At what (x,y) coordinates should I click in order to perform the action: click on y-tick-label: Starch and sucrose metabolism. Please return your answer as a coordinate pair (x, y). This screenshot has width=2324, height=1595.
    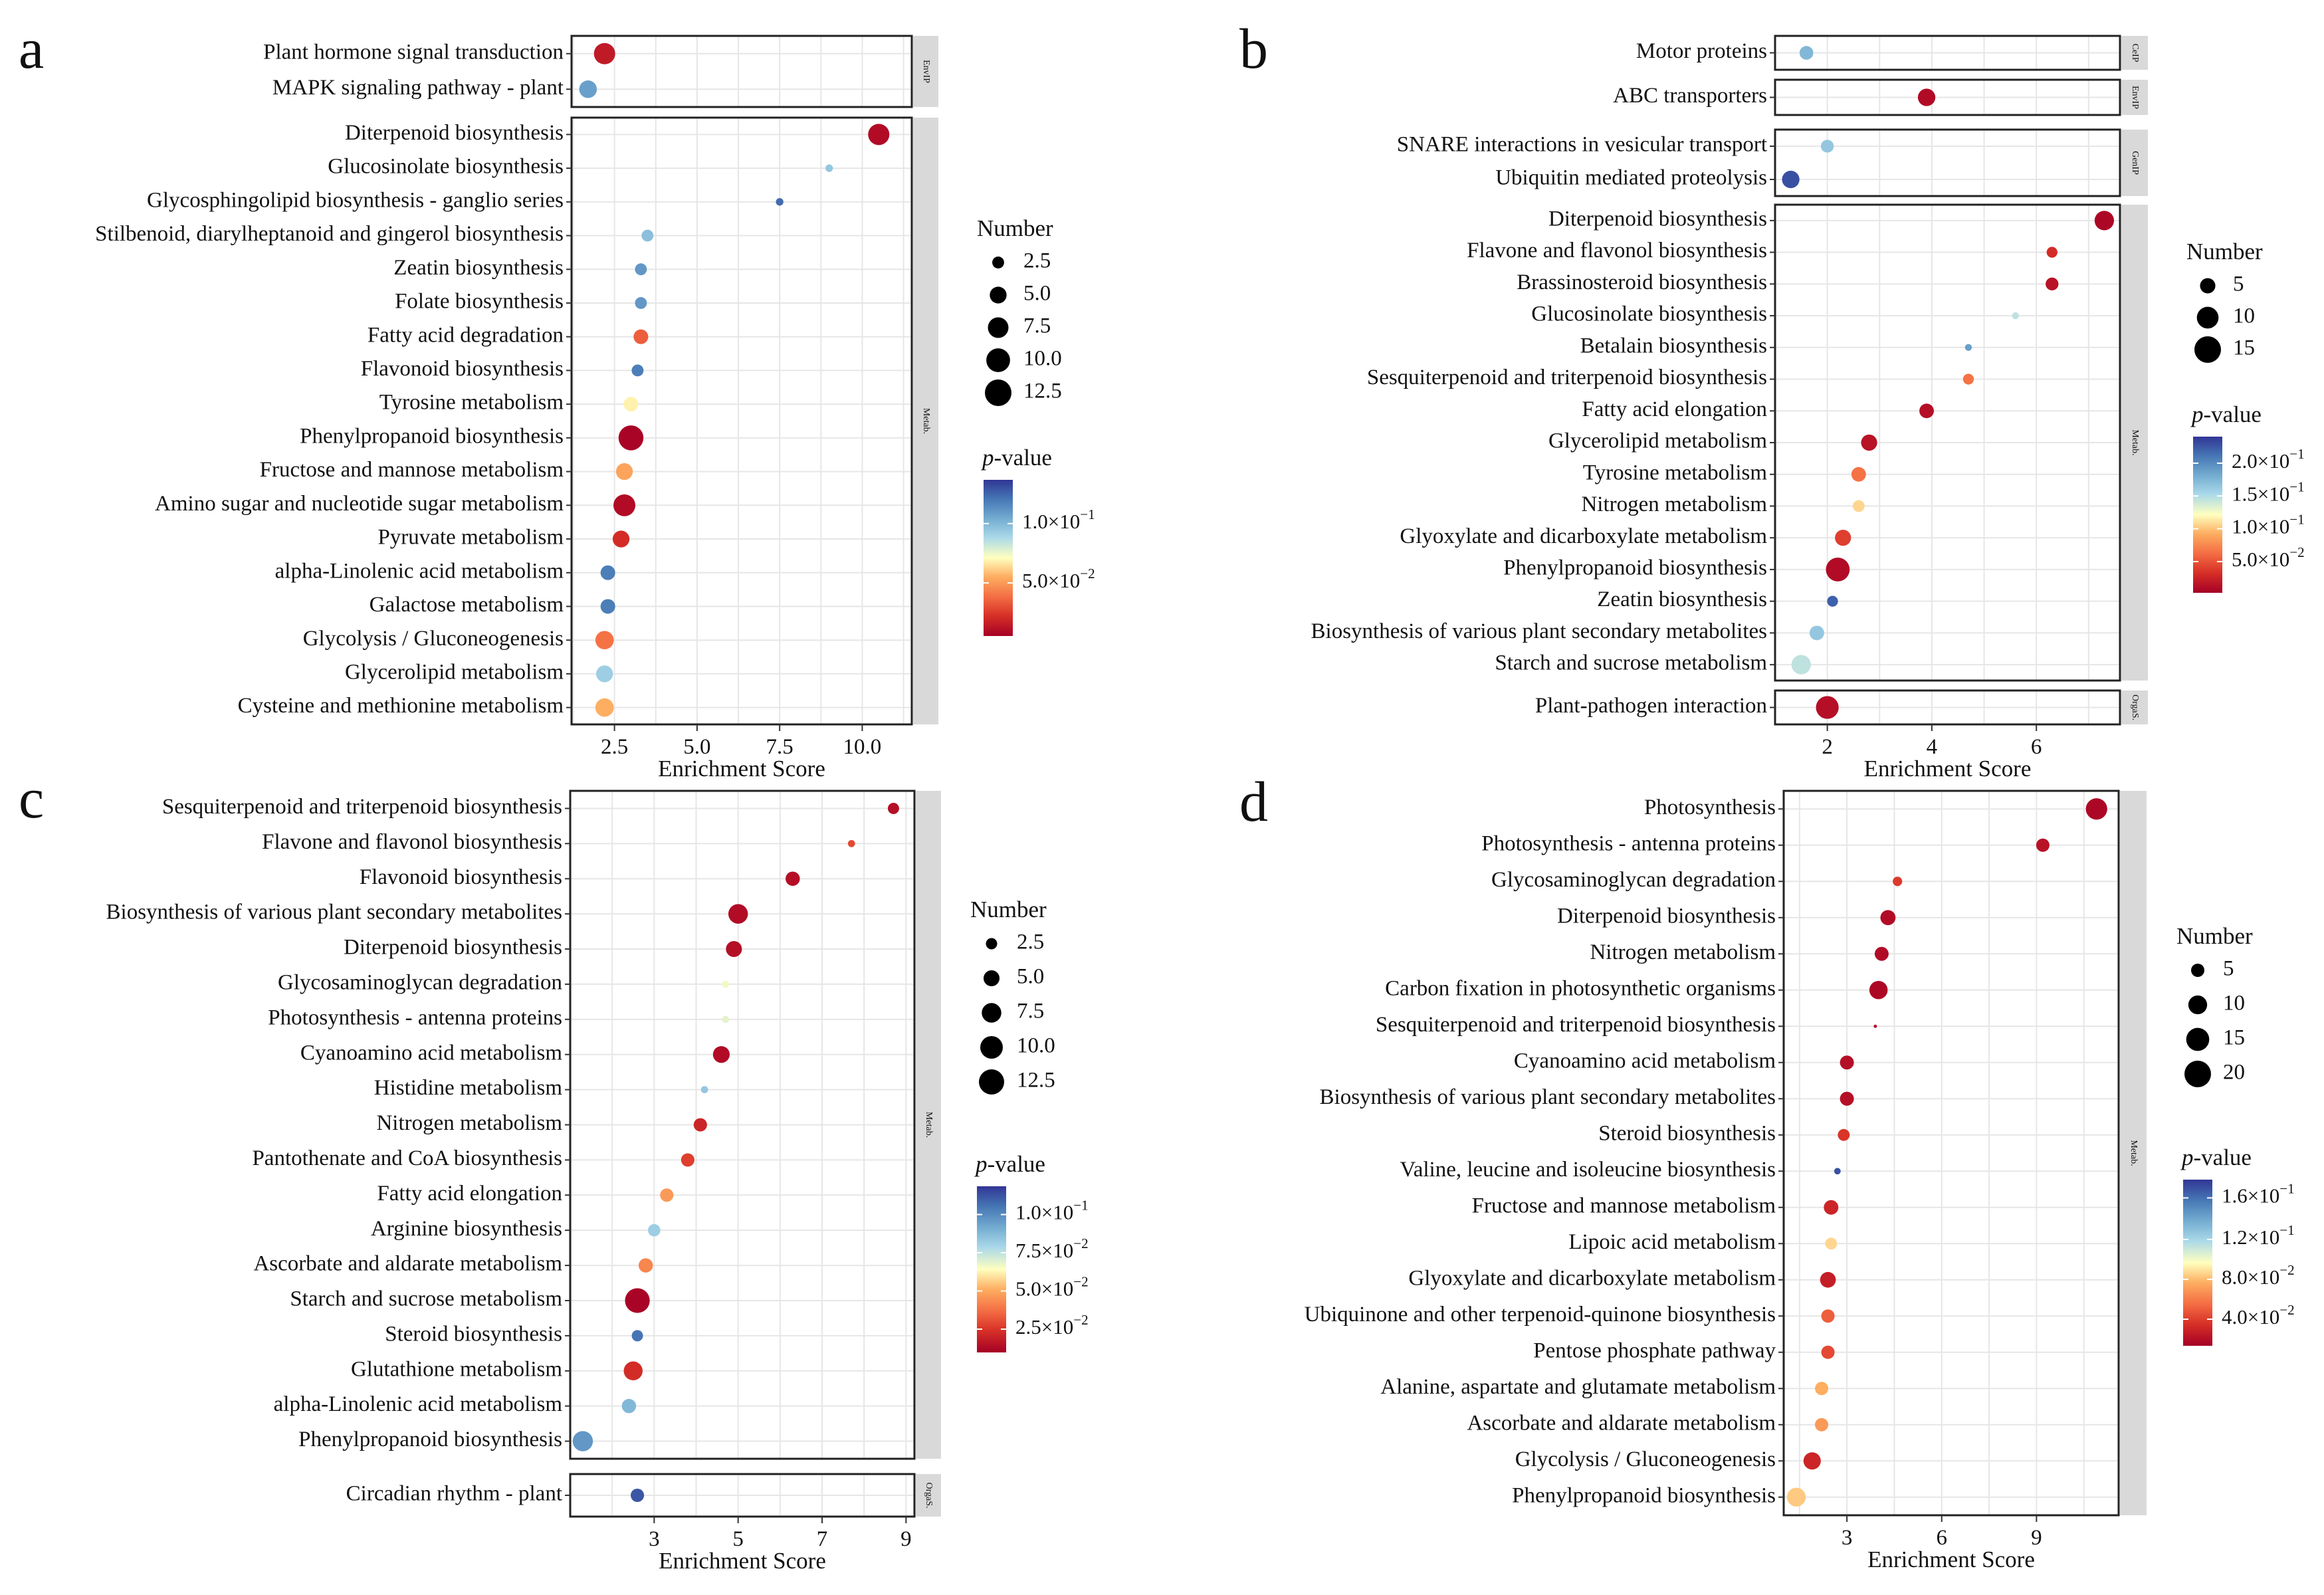
    Looking at the image, I should click on (1631, 663).